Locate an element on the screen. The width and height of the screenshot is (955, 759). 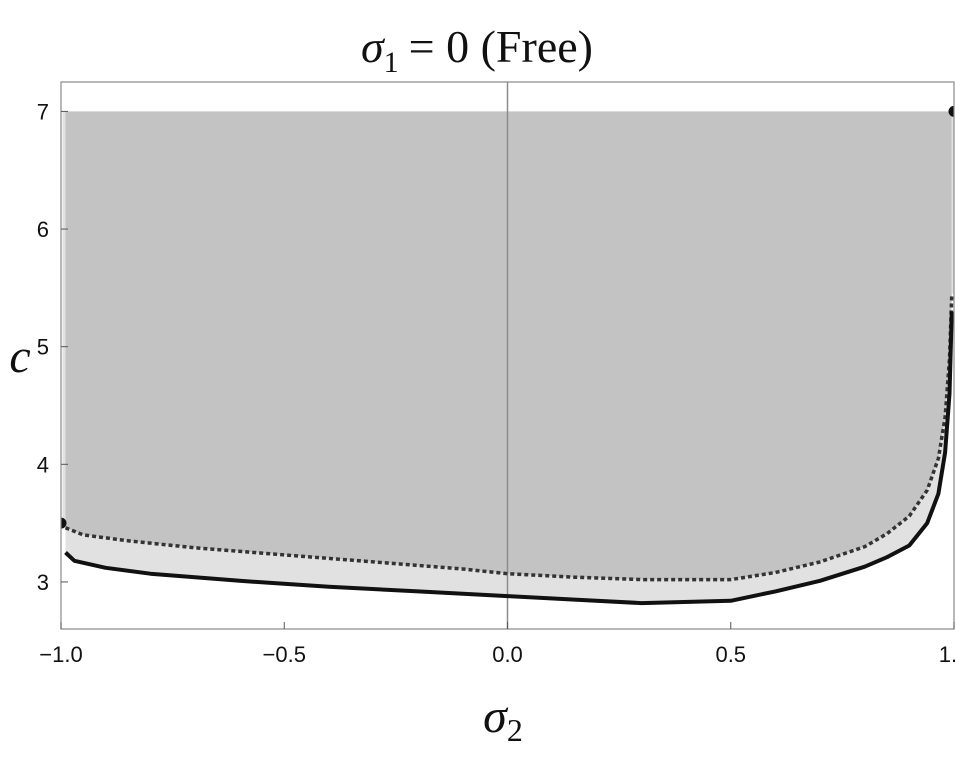
x-tick-label: 1.0 is located at coordinates (947, 654).